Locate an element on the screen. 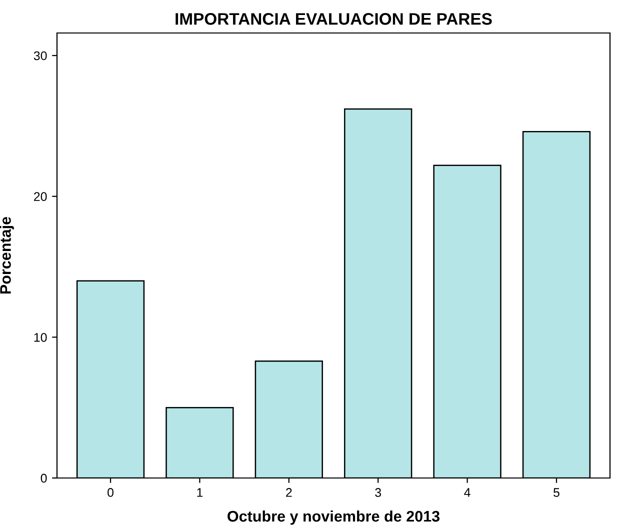  y-tick-label: 10 is located at coordinates (40, 337).